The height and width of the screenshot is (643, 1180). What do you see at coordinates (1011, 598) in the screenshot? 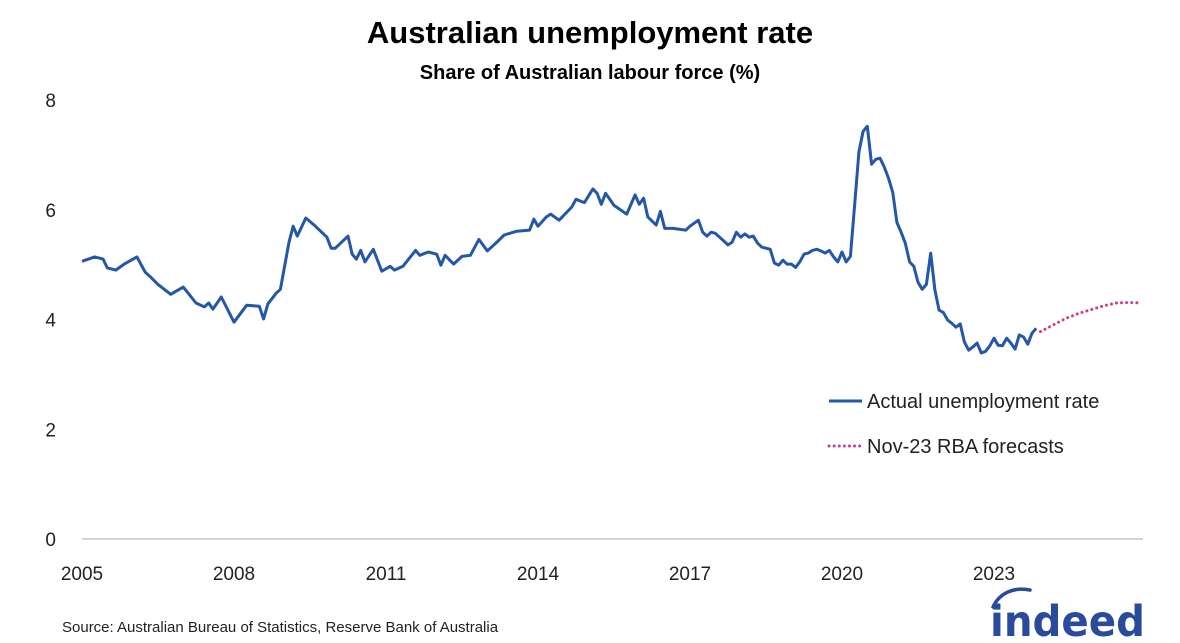
I see `logo-arc-icon` at bounding box center [1011, 598].